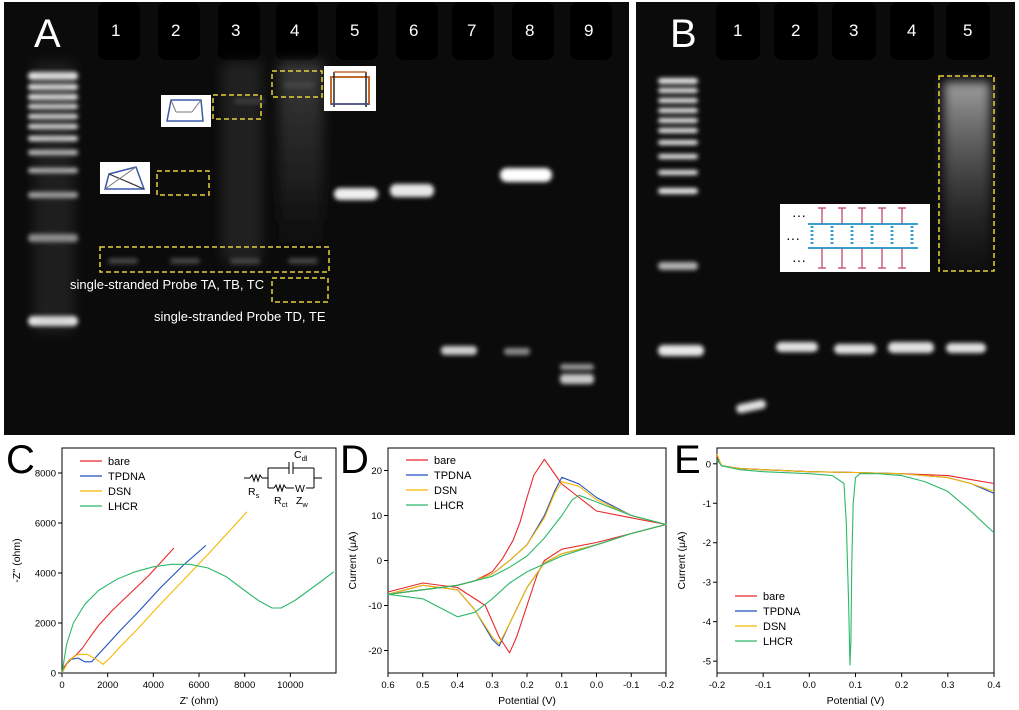 This screenshot has height=710, width=1019. Describe the element at coordinates (707, 583) in the screenshot. I see `chart-e-ytick-label: -3` at that location.